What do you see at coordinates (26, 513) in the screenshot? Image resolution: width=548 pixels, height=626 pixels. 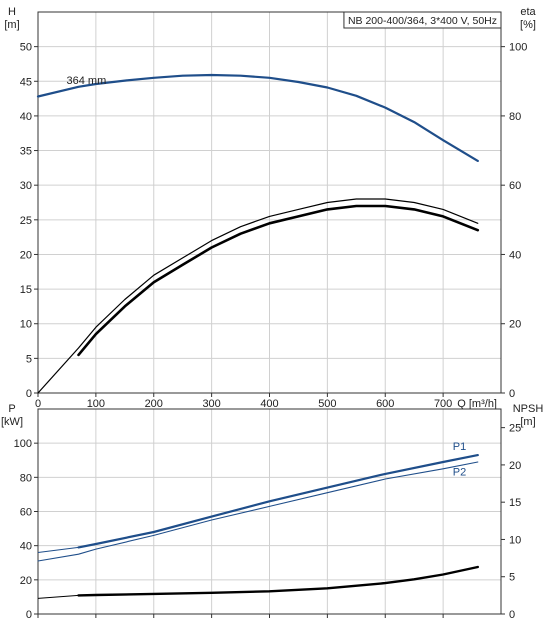 I see `left-axis-tick-label: 60` at bounding box center [26, 513].